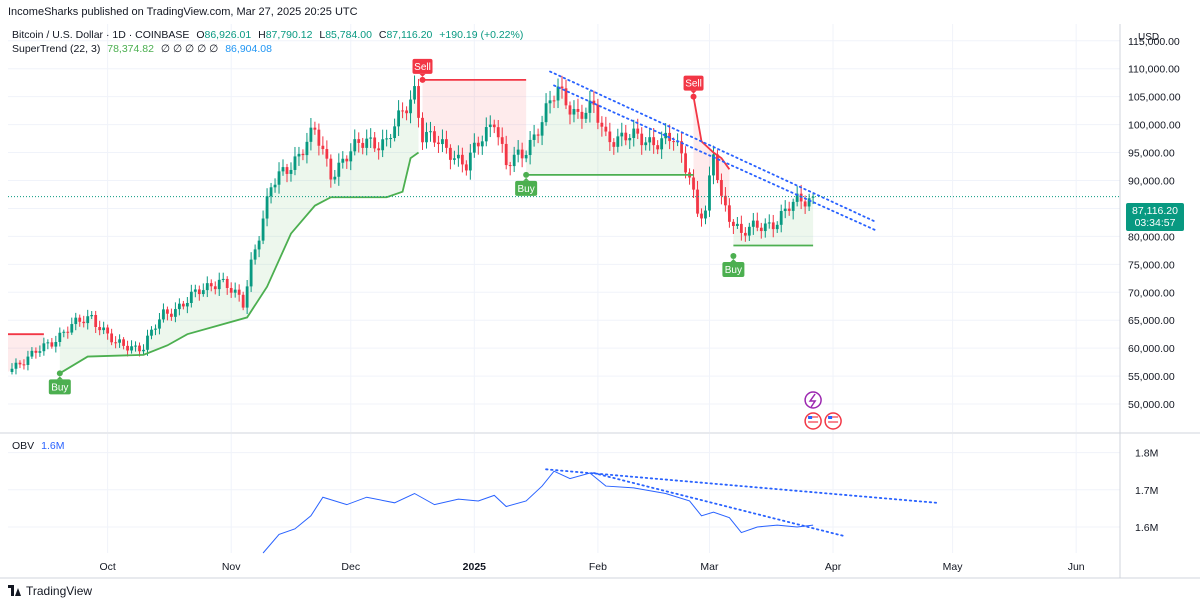  What do you see at coordinates (1151, 321) in the screenshot?
I see `price-axis-label: 65,000.00` at bounding box center [1151, 321].